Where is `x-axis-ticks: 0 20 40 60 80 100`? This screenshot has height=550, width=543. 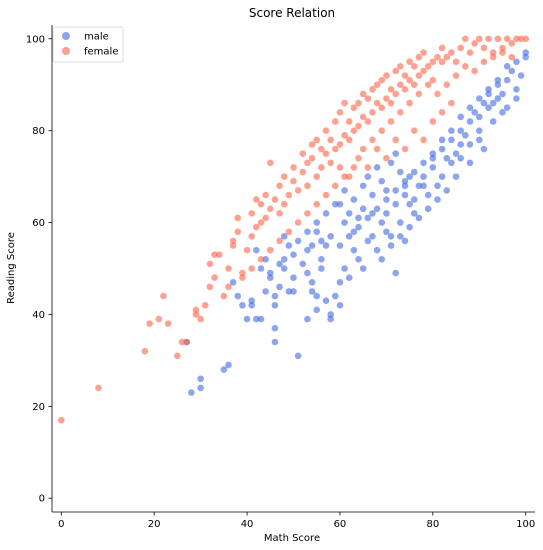 x-axis-ticks: 0 20 40 60 80 100 is located at coordinates (296, 521).